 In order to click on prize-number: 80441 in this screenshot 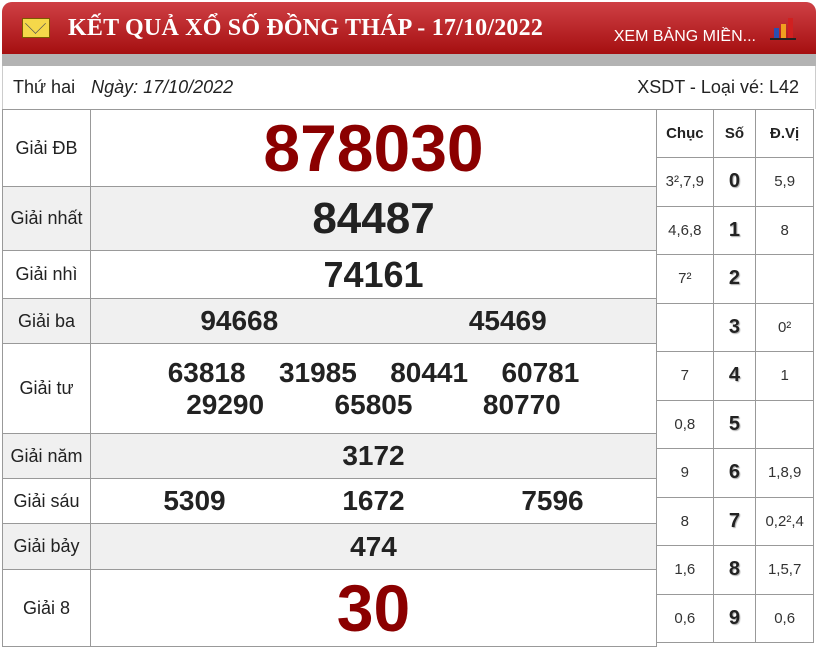, I will do `click(429, 372)`.